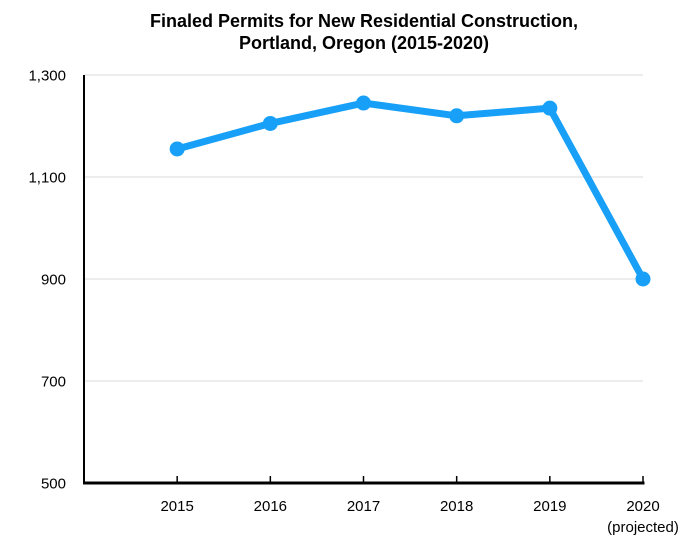 The image size is (700, 549). Describe the element at coordinates (53, 280) in the screenshot. I see `y-tick-label: 900` at that location.